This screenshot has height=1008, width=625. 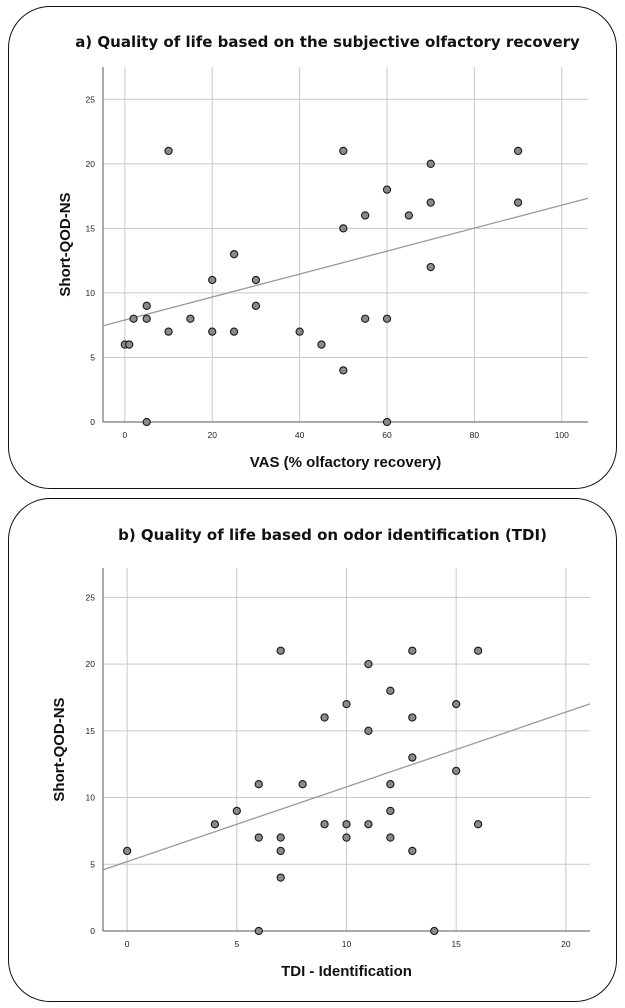 I want to click on x-axis-title: TDI - Identification, so click(x=346, y=971).